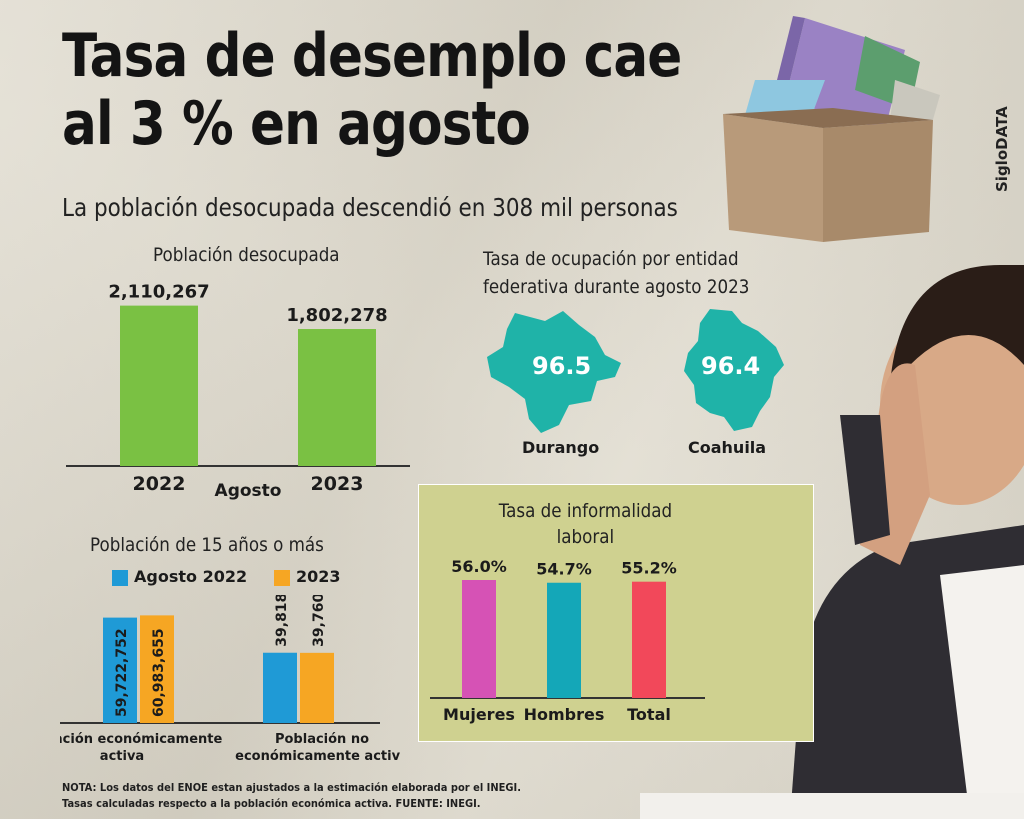 This screenshot has width=1024, height=819. What do you see at coordinates (322, 739) in the screenshot?
I see `category-label-1-line-1: Población no` at bounding box center [322, 739].